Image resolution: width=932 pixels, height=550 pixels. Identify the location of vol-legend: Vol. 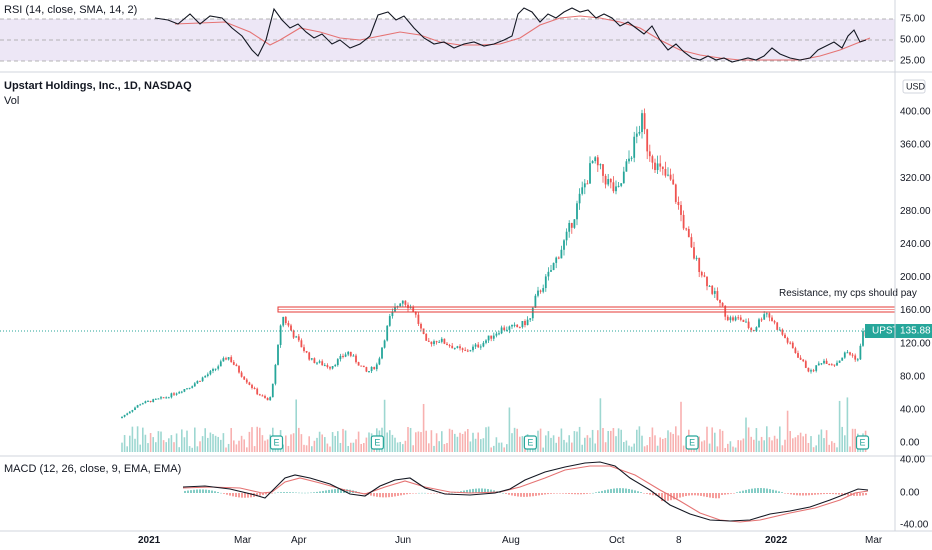
(12, 101).